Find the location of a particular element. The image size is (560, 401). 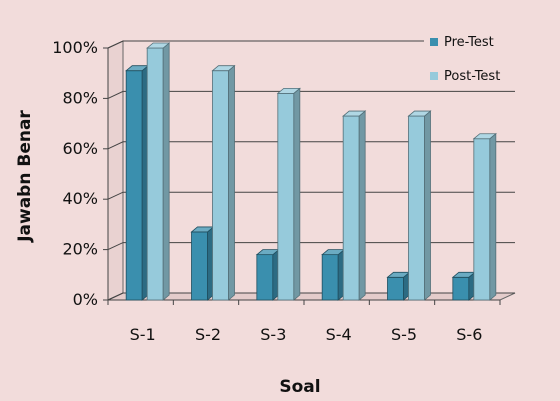

x-tick-label: S-1 is located at coordinates (143, 334).